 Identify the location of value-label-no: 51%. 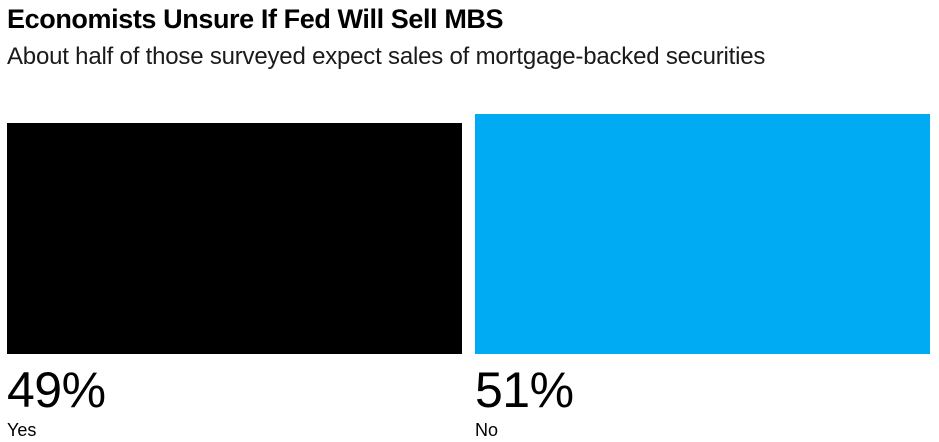
(524, 389).